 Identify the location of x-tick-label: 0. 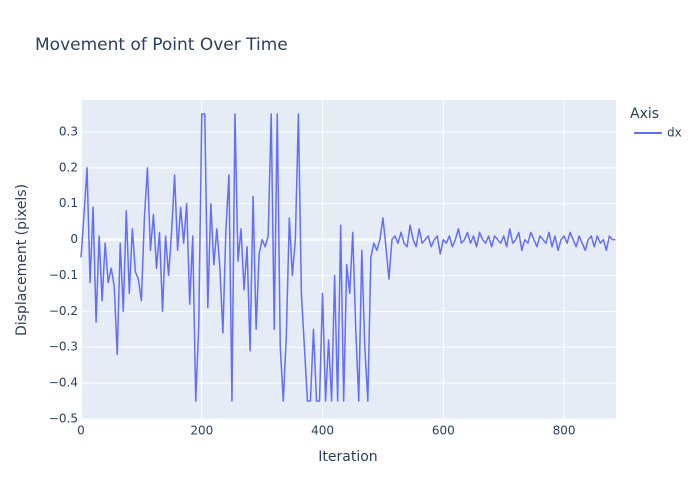
(81, 431).